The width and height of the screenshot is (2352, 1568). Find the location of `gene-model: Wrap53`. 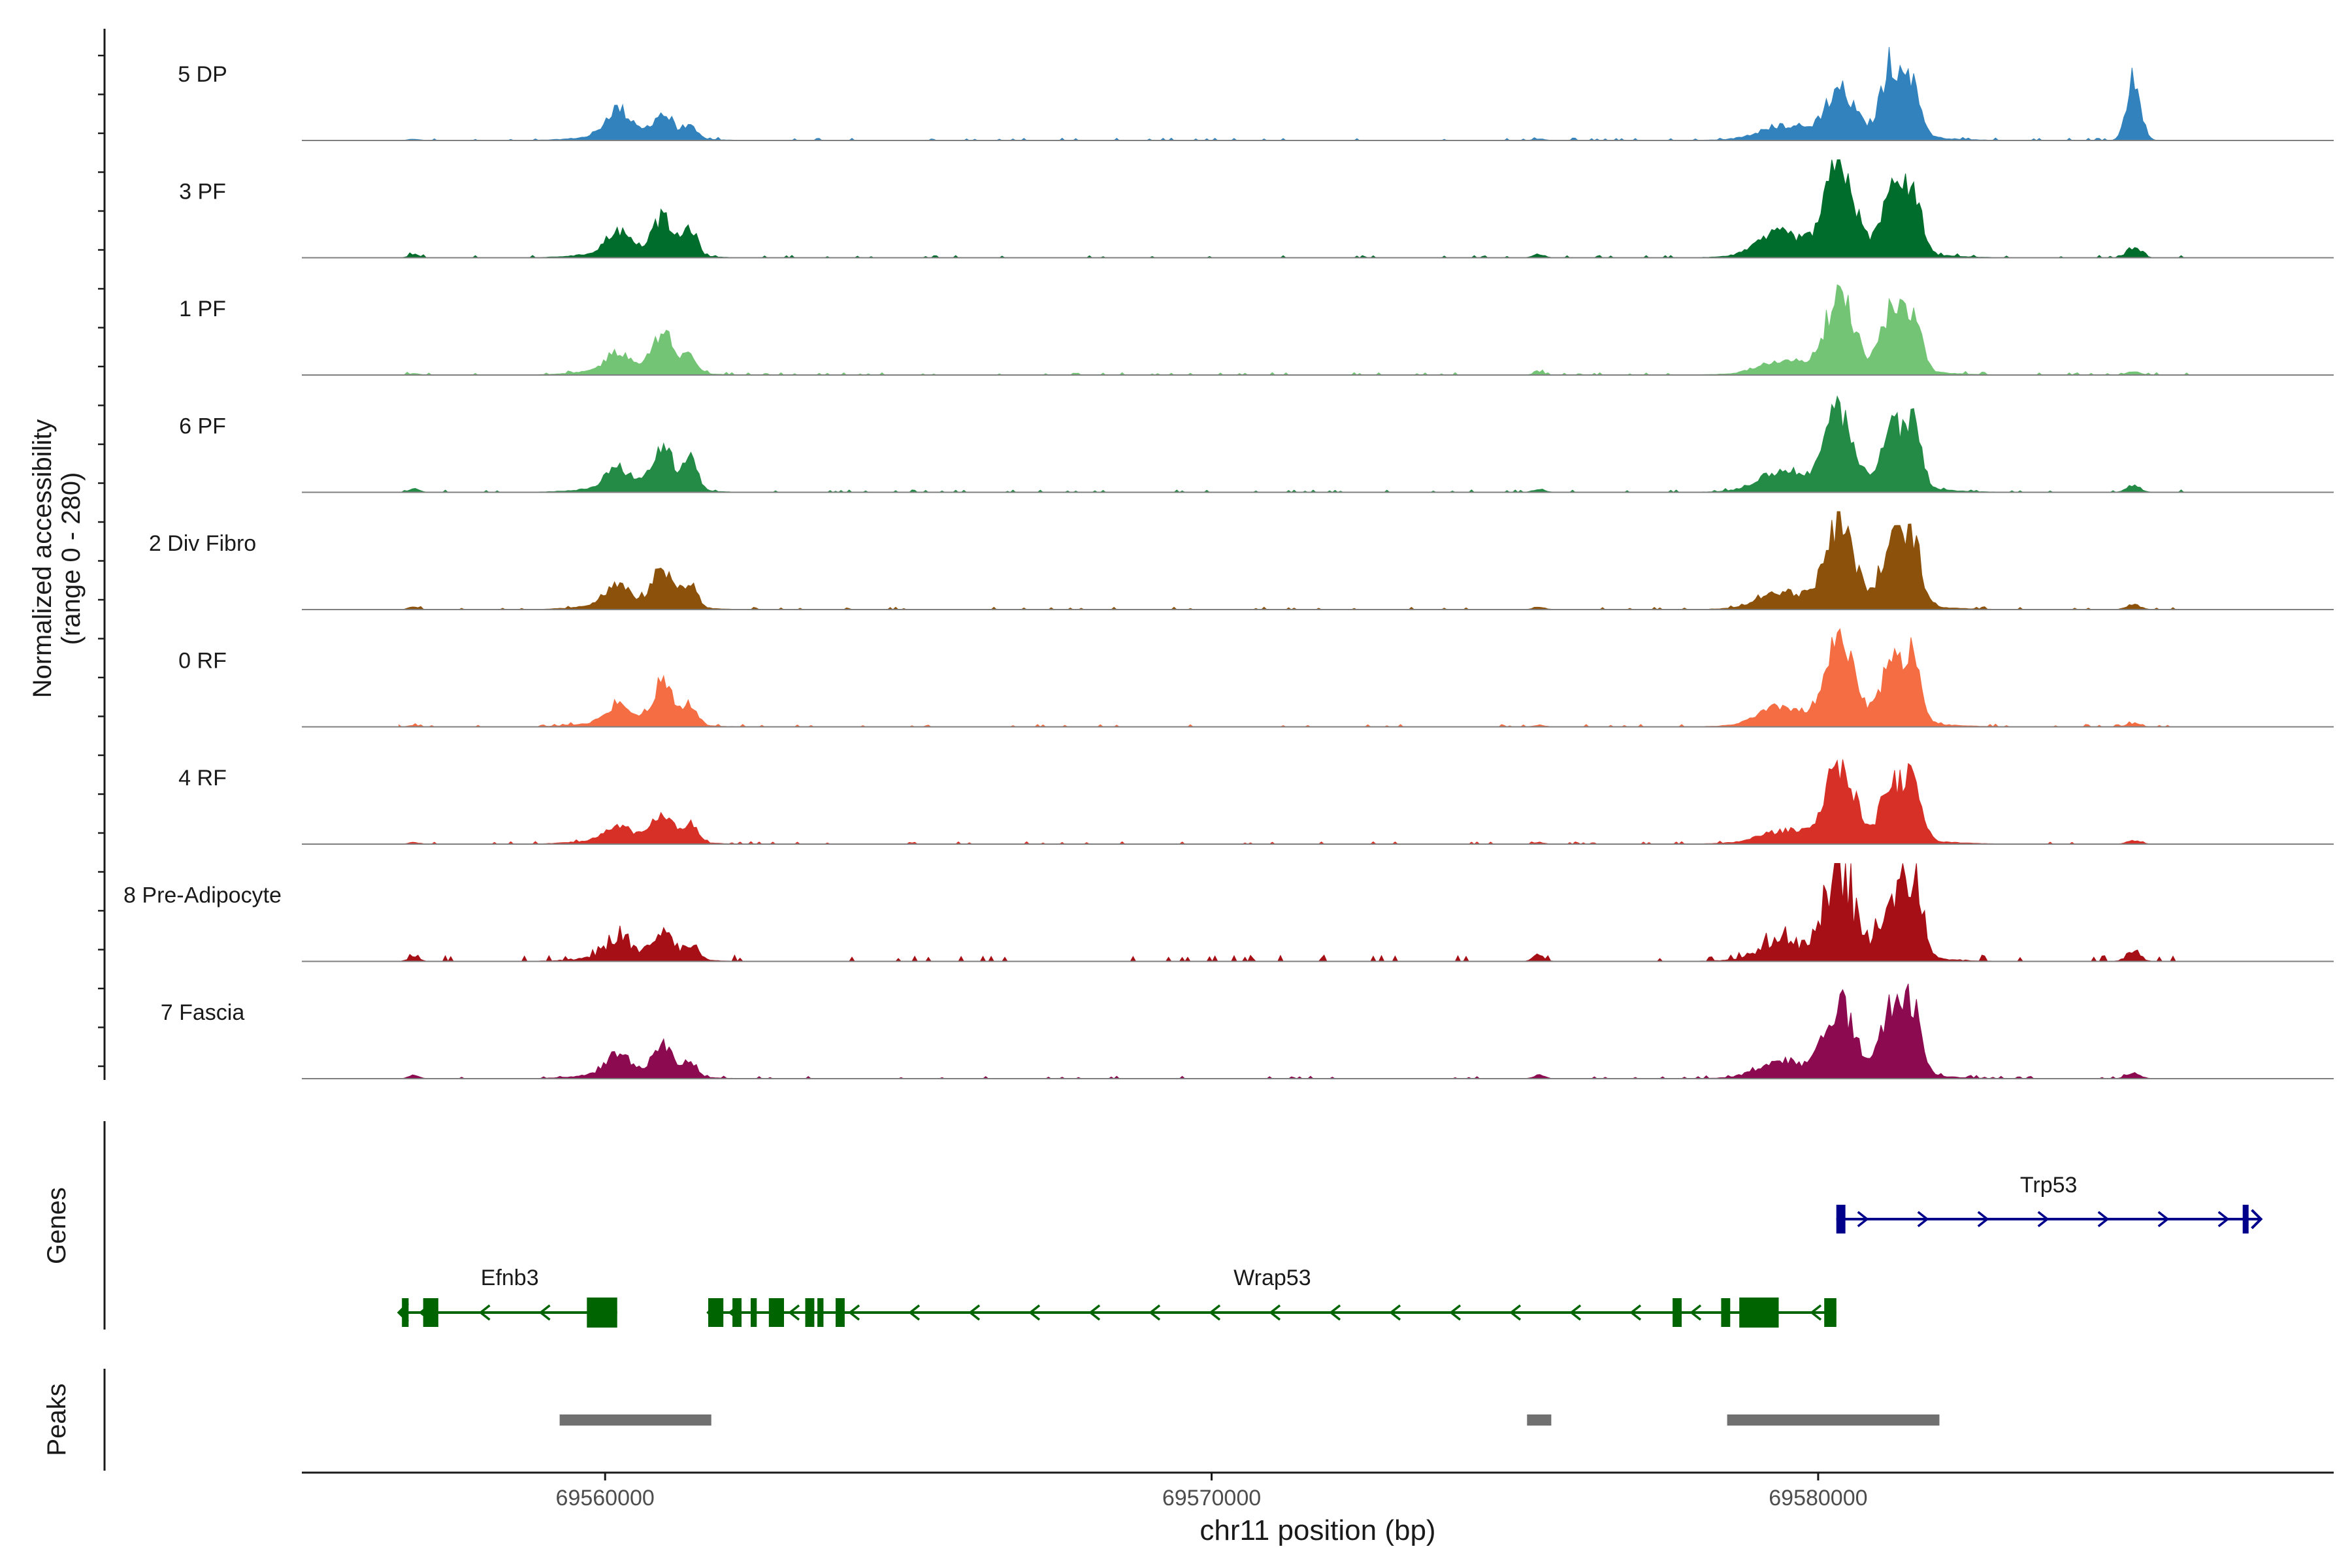

gene-model: Wrap53 is located at coordinates (1271, 1297).